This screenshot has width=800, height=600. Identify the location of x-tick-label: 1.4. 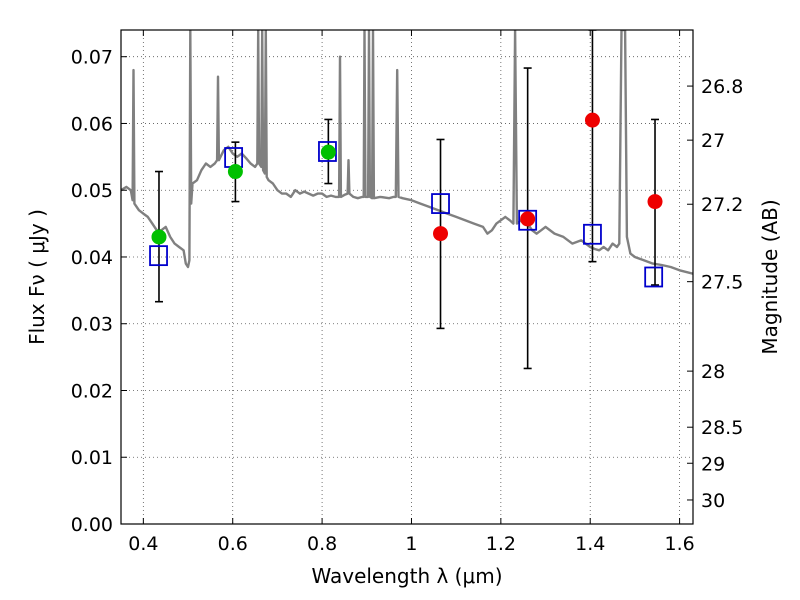
(590, 544).